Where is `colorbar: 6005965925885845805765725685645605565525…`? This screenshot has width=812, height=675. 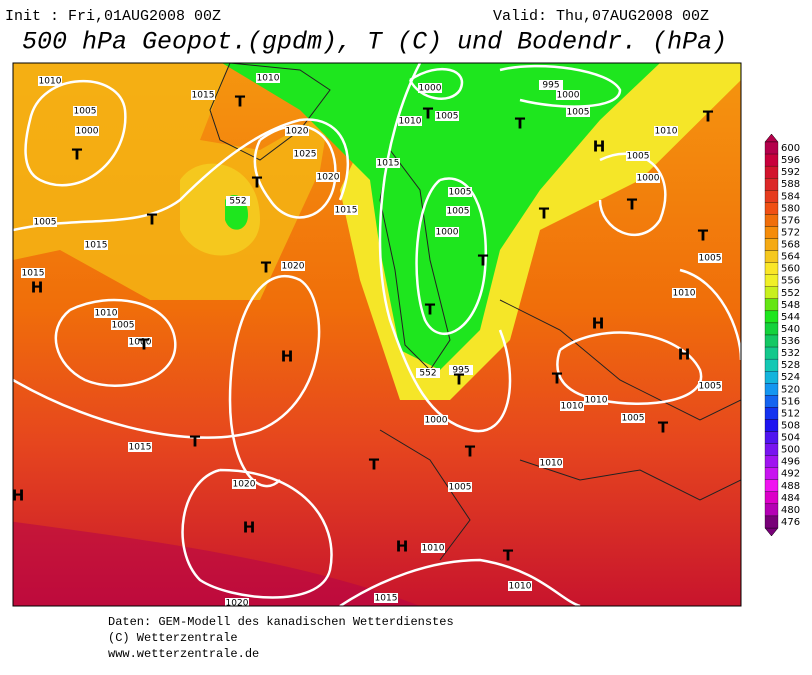
colorbar: 6005965925885845805765725685645605565525… is located at coordinates (782, 335).